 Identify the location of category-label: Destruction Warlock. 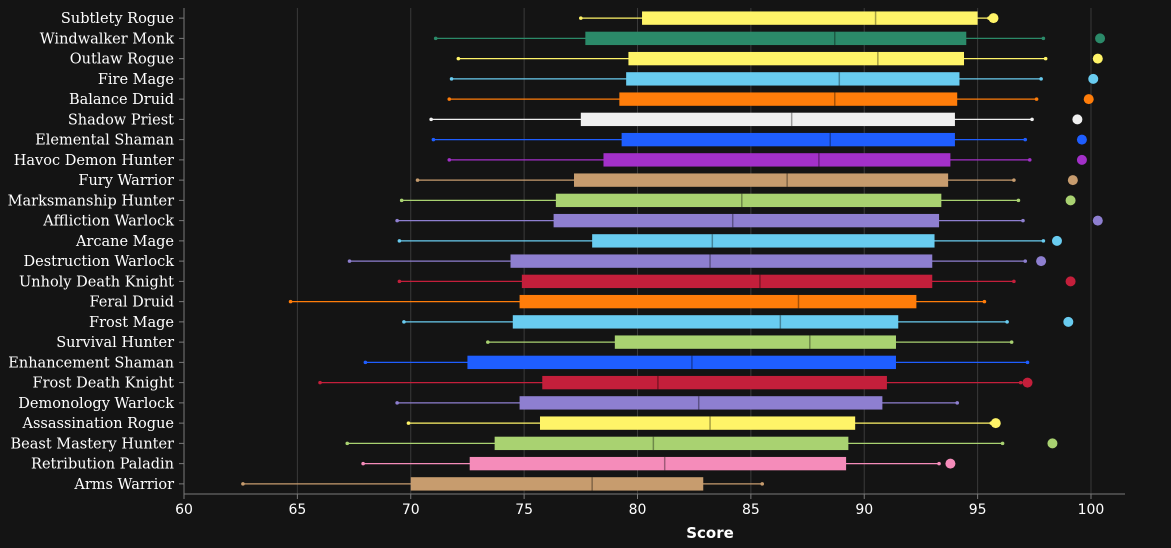
(98, 262).